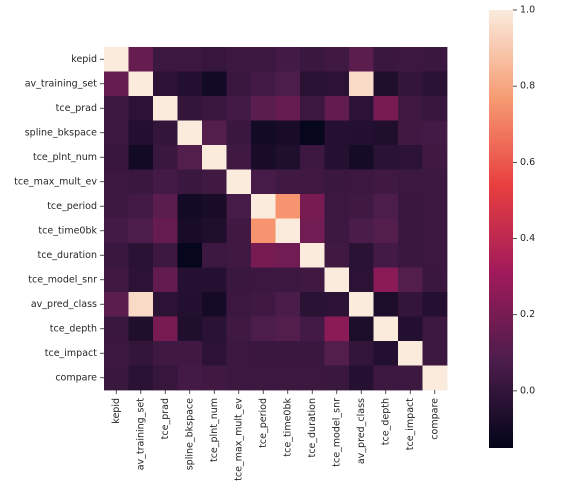 The image size is (563, 502). I want to click on heatmap-cell-av_pred_class-tce_time0bk, so click(288, 304).